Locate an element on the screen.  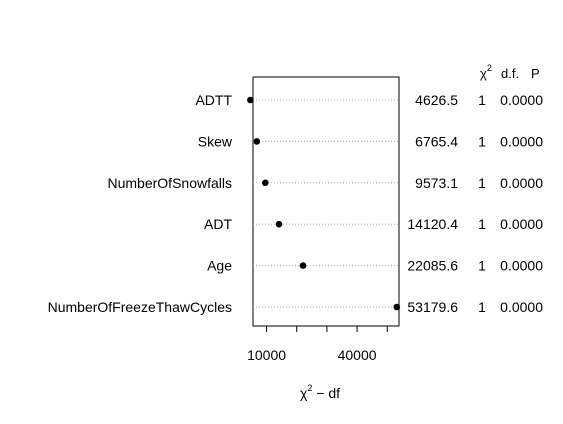
row-label: ADTT is located at coordinates (213, 100).